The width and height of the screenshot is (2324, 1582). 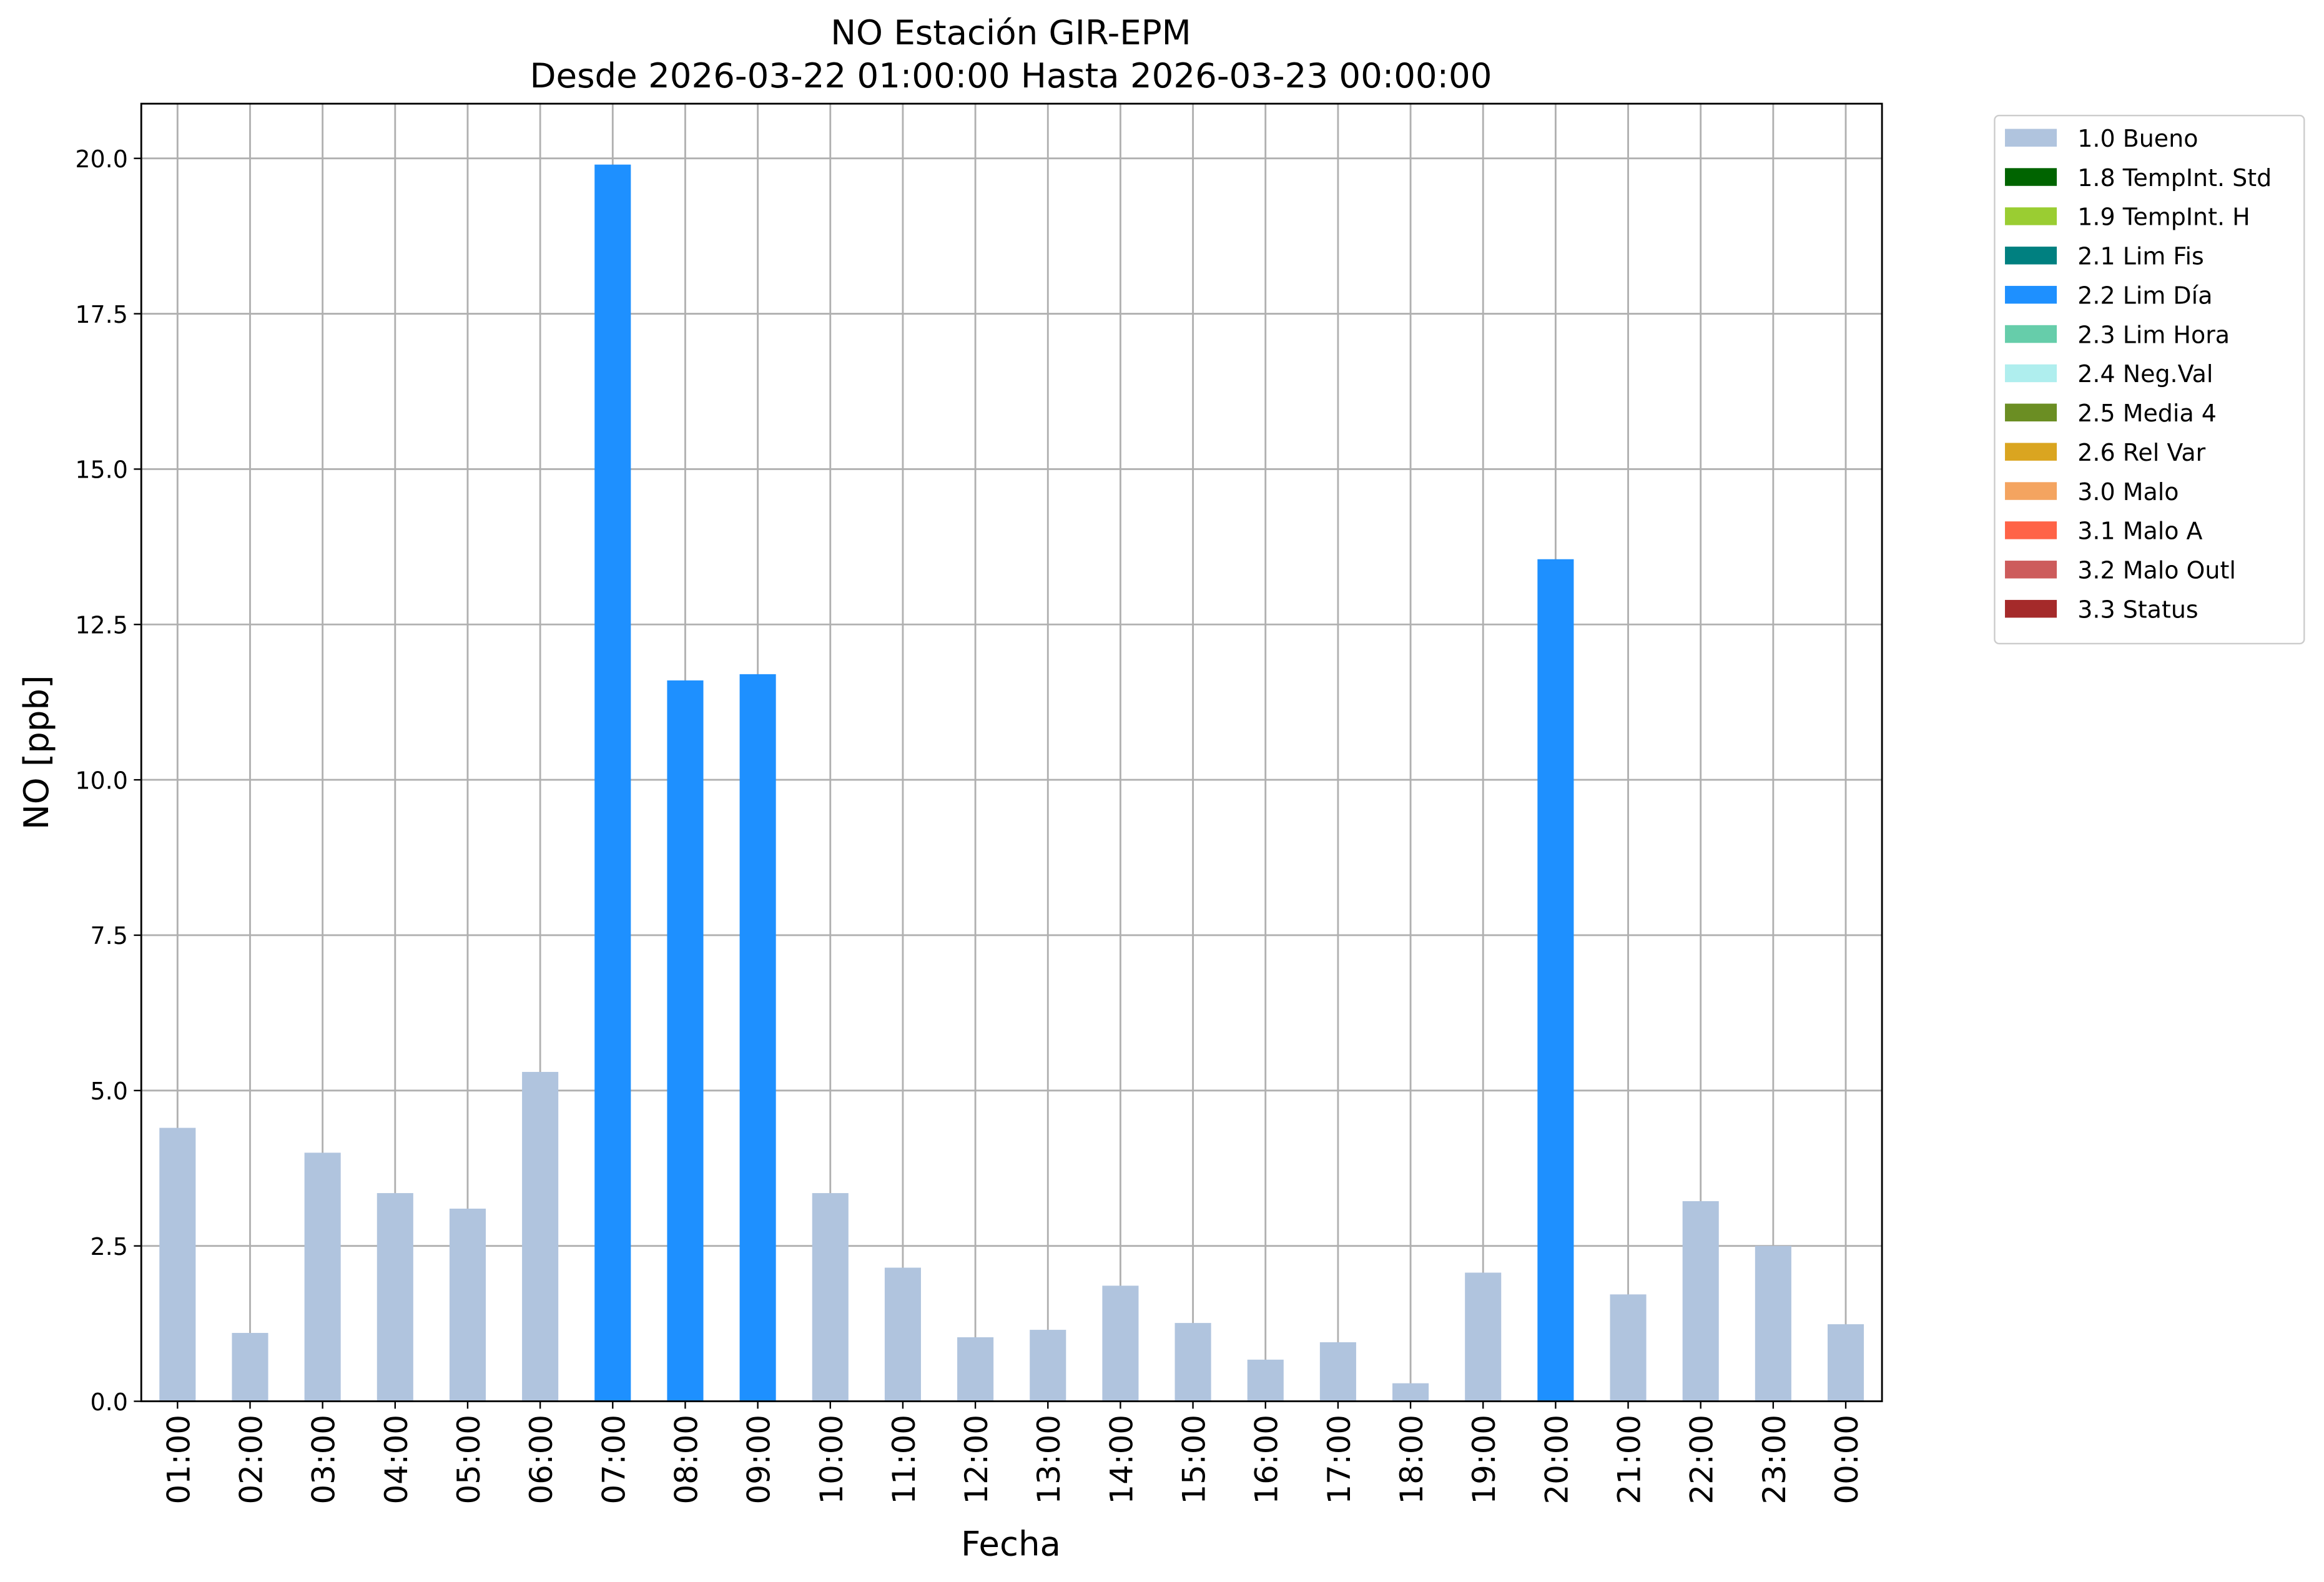 What do you see at coordinates (2163, 217) in the screenshot?
I see `legend-label: 1.9 TempInt. H` at bounding box center [2163, 217].